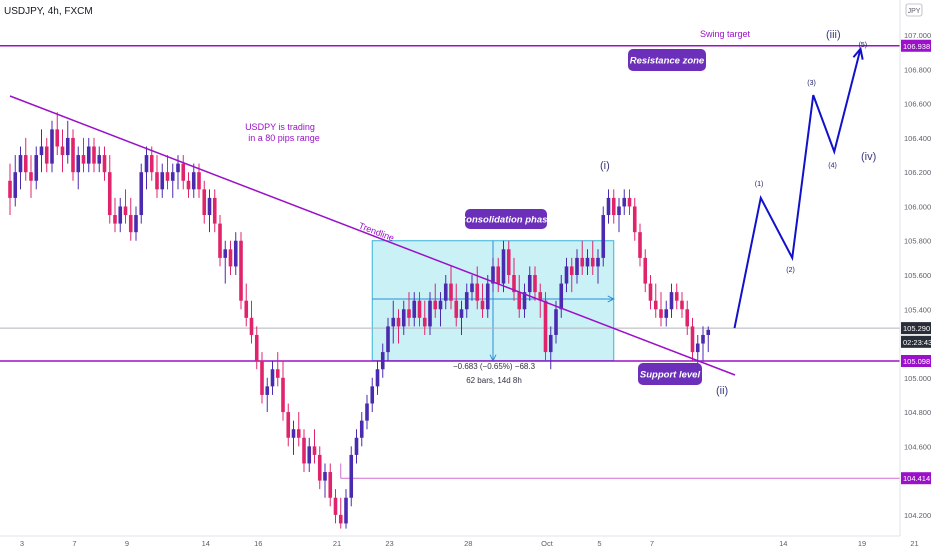 The image size is (932, 555). What do you see at coordinates (759, 184) in the screenshot?
I see `wave-label-1: (1)` at bounding box center [759, 184].